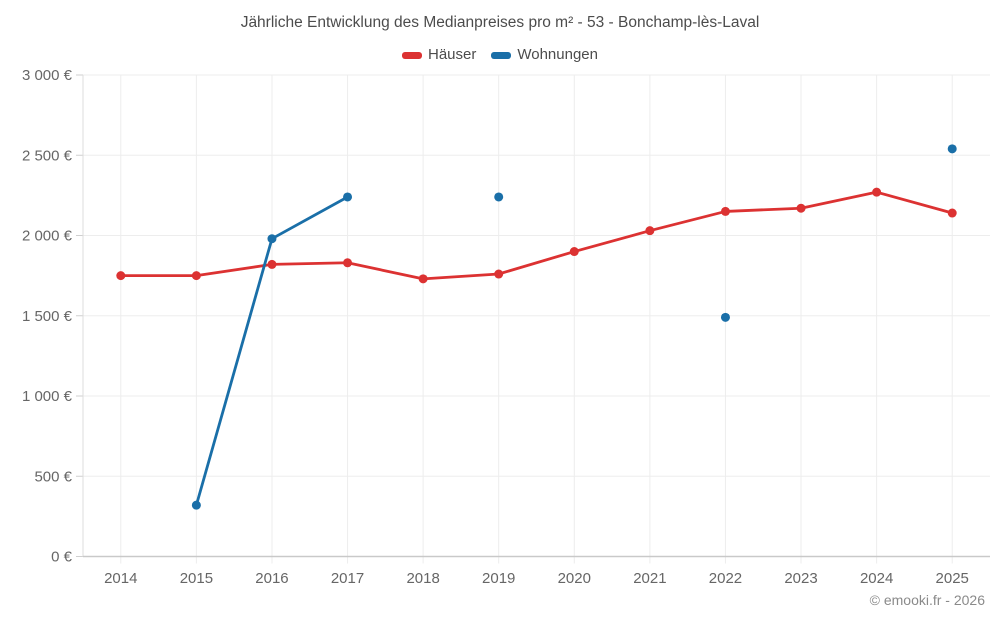  What do you see at coordinates (47, 396) in the screenshot?
I see `y-axis-tick-label: 1 000 €` at bounding box center [47, 396].